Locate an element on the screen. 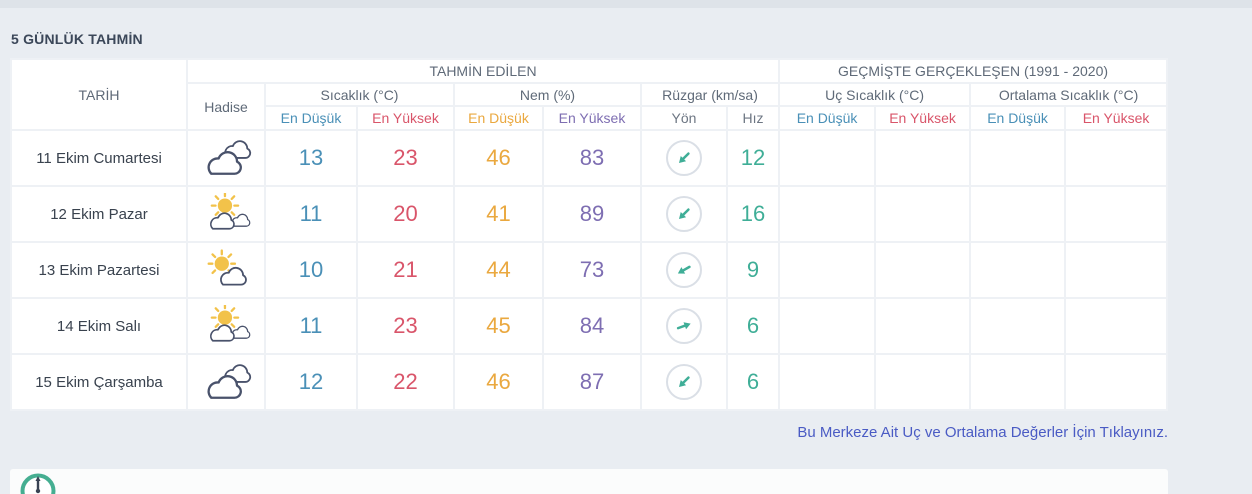 The image size is (1252, 494). temp-max-cell: 22 is located at coordinates (405, 382).